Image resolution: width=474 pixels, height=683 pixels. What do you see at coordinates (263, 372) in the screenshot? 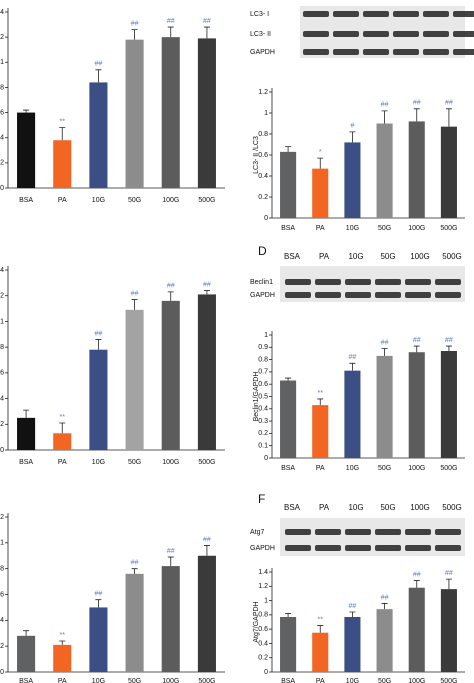
I see `y-tick-label: 0.7` at bounding box center [263, 372].